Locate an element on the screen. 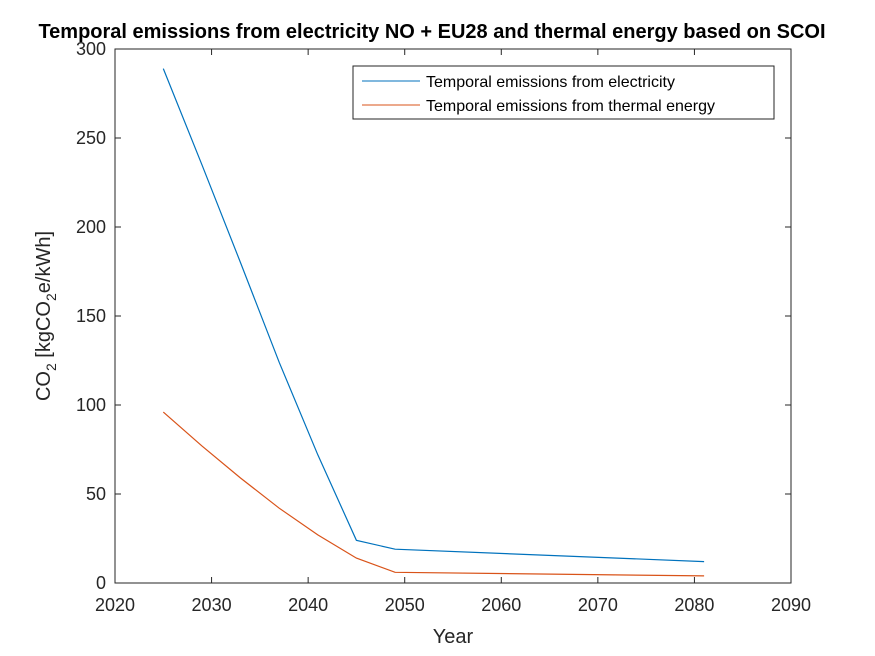 The width and height of the screenshot is (875, 656). y-axis-title: CO2 [kgCO2e/kWh] is located at coordinates (46, 316).